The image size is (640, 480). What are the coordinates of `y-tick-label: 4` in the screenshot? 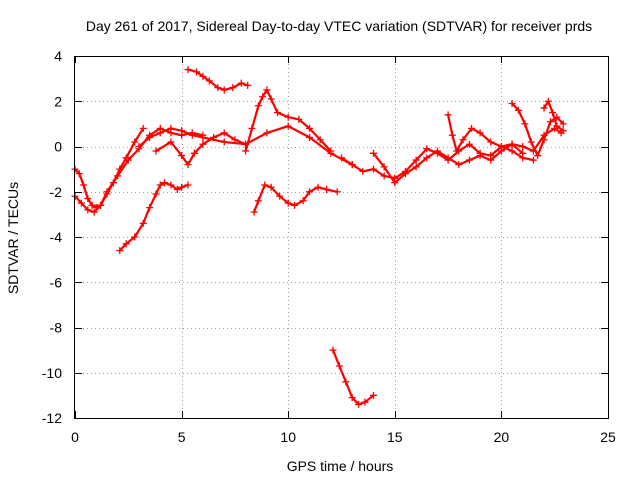 It's located at (58, 56).